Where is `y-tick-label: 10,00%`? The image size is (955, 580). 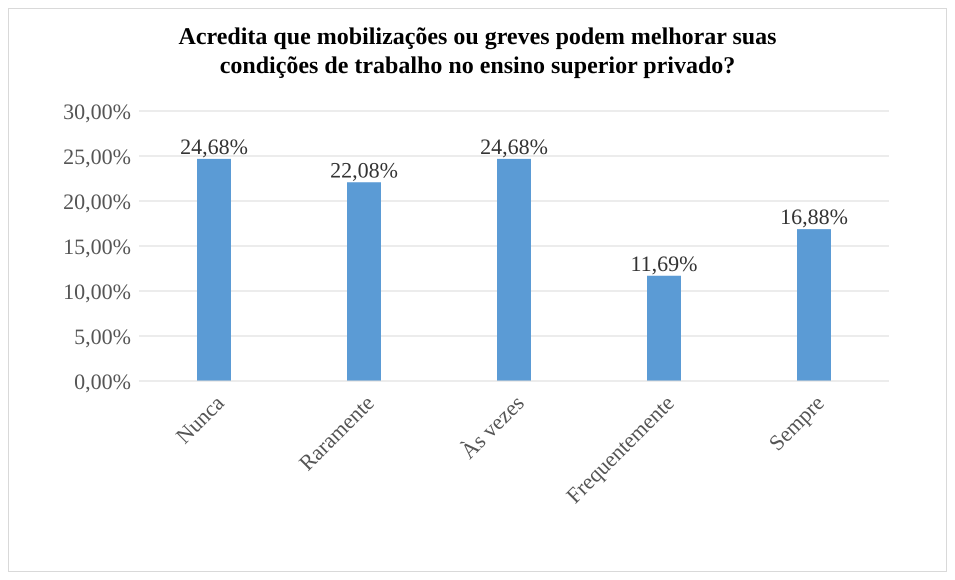 y-tick-label: 10,00% is located at coordinates (97, 291).